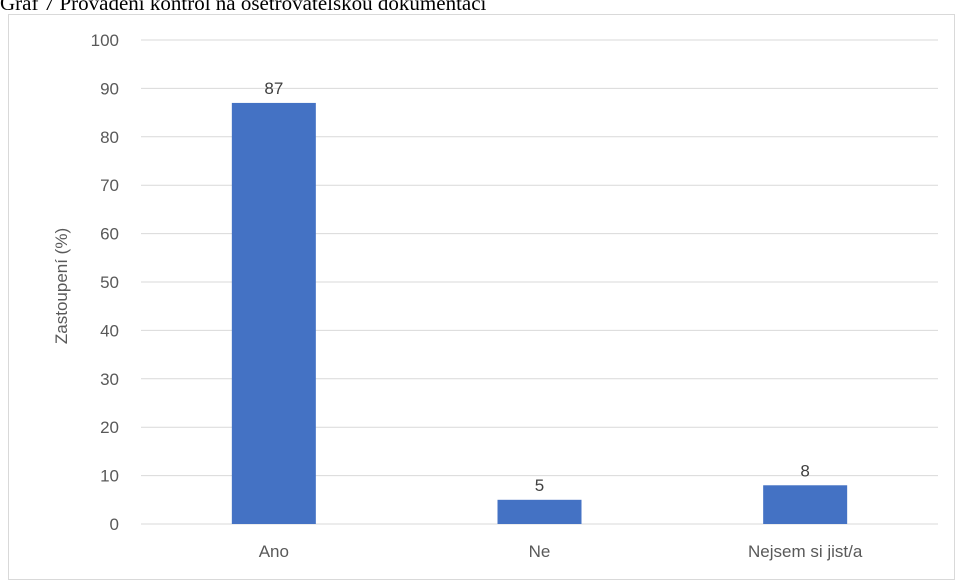  I want to click on y-tick-label: 70, so click(109, 185).